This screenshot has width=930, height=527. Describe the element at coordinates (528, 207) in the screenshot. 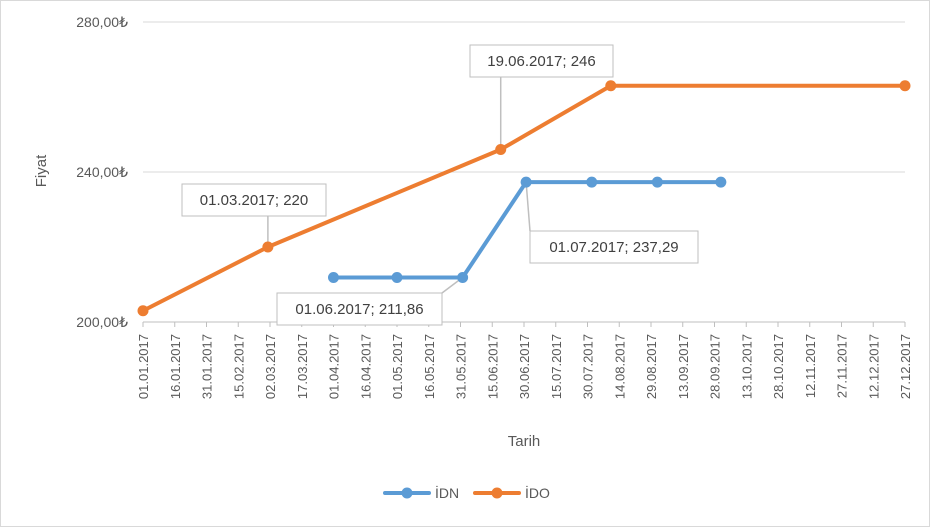

I see `callout-leader` at that location.